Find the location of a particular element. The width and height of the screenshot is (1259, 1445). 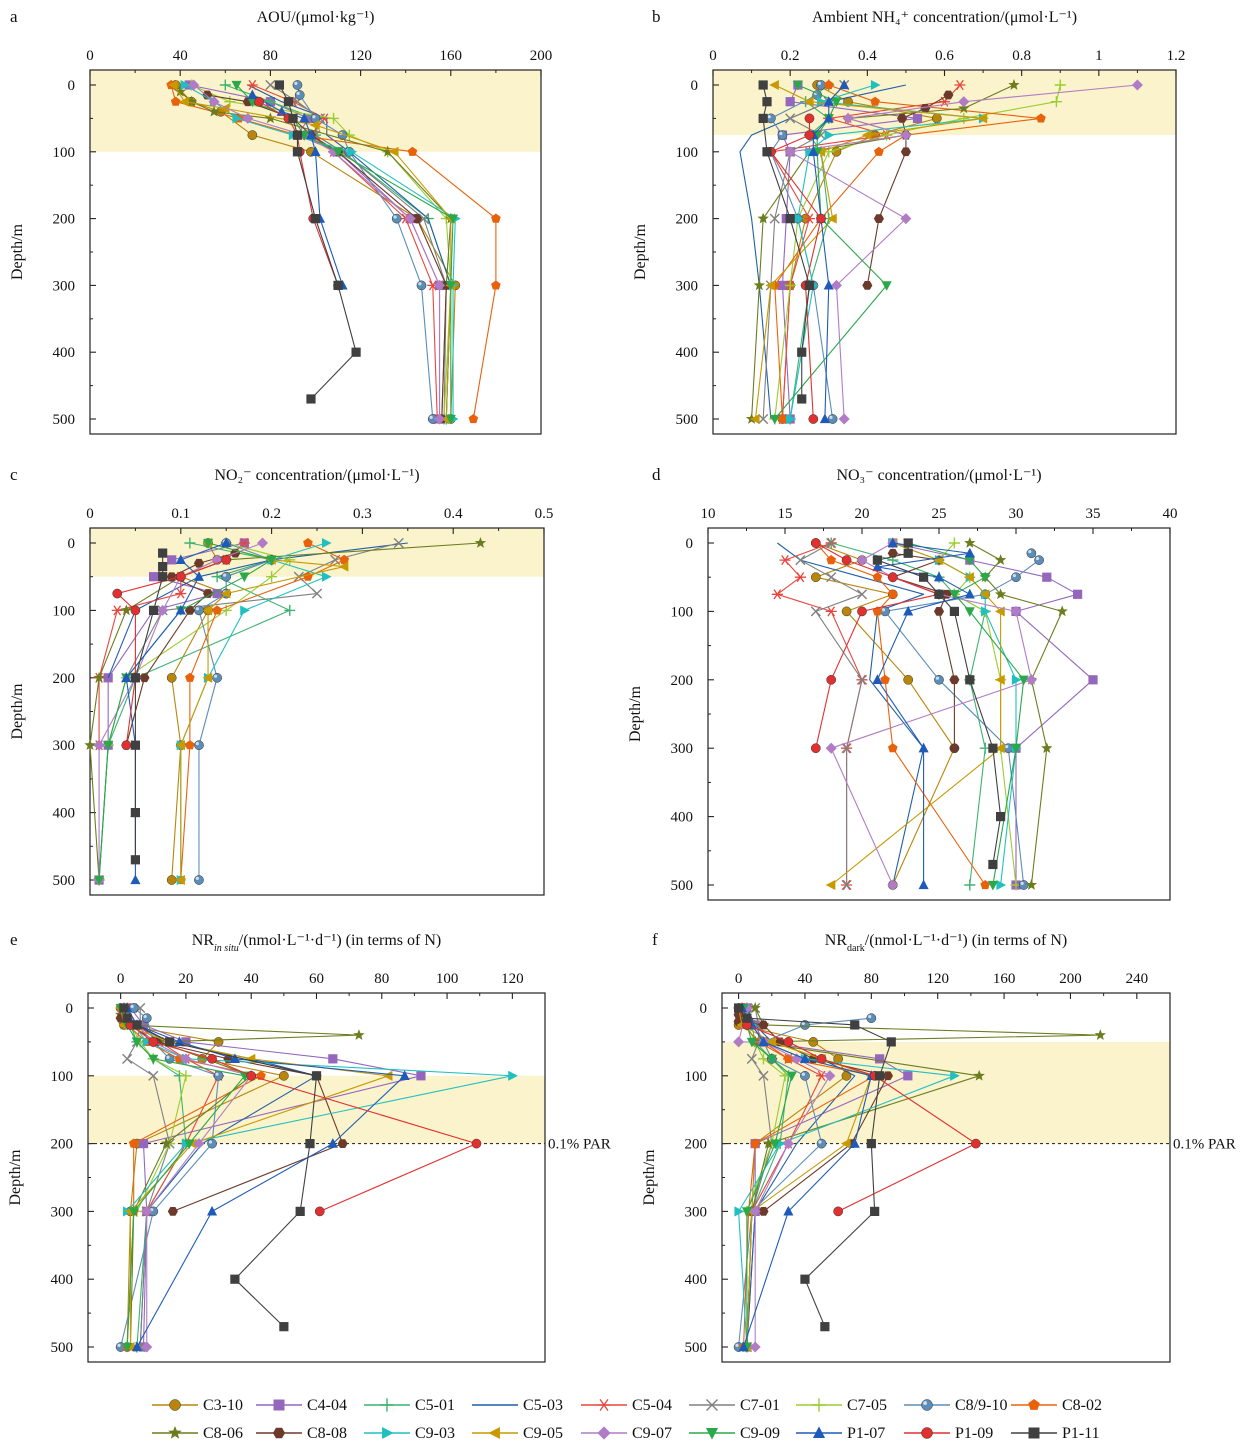

y-tick-label: 100 is located at coordinates (687, 153).